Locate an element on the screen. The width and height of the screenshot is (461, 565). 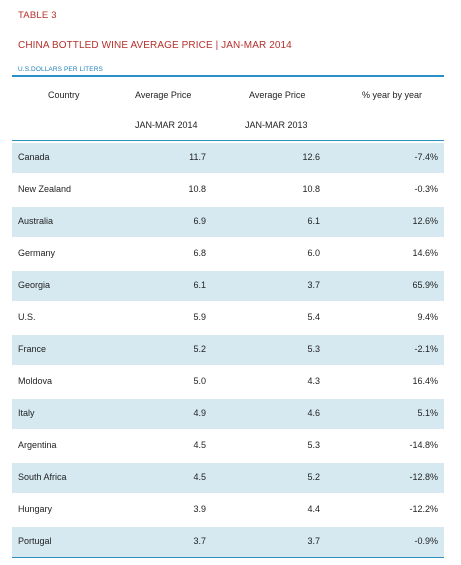
cell-yoy: 12.6% is located at coordinates (425, 221).